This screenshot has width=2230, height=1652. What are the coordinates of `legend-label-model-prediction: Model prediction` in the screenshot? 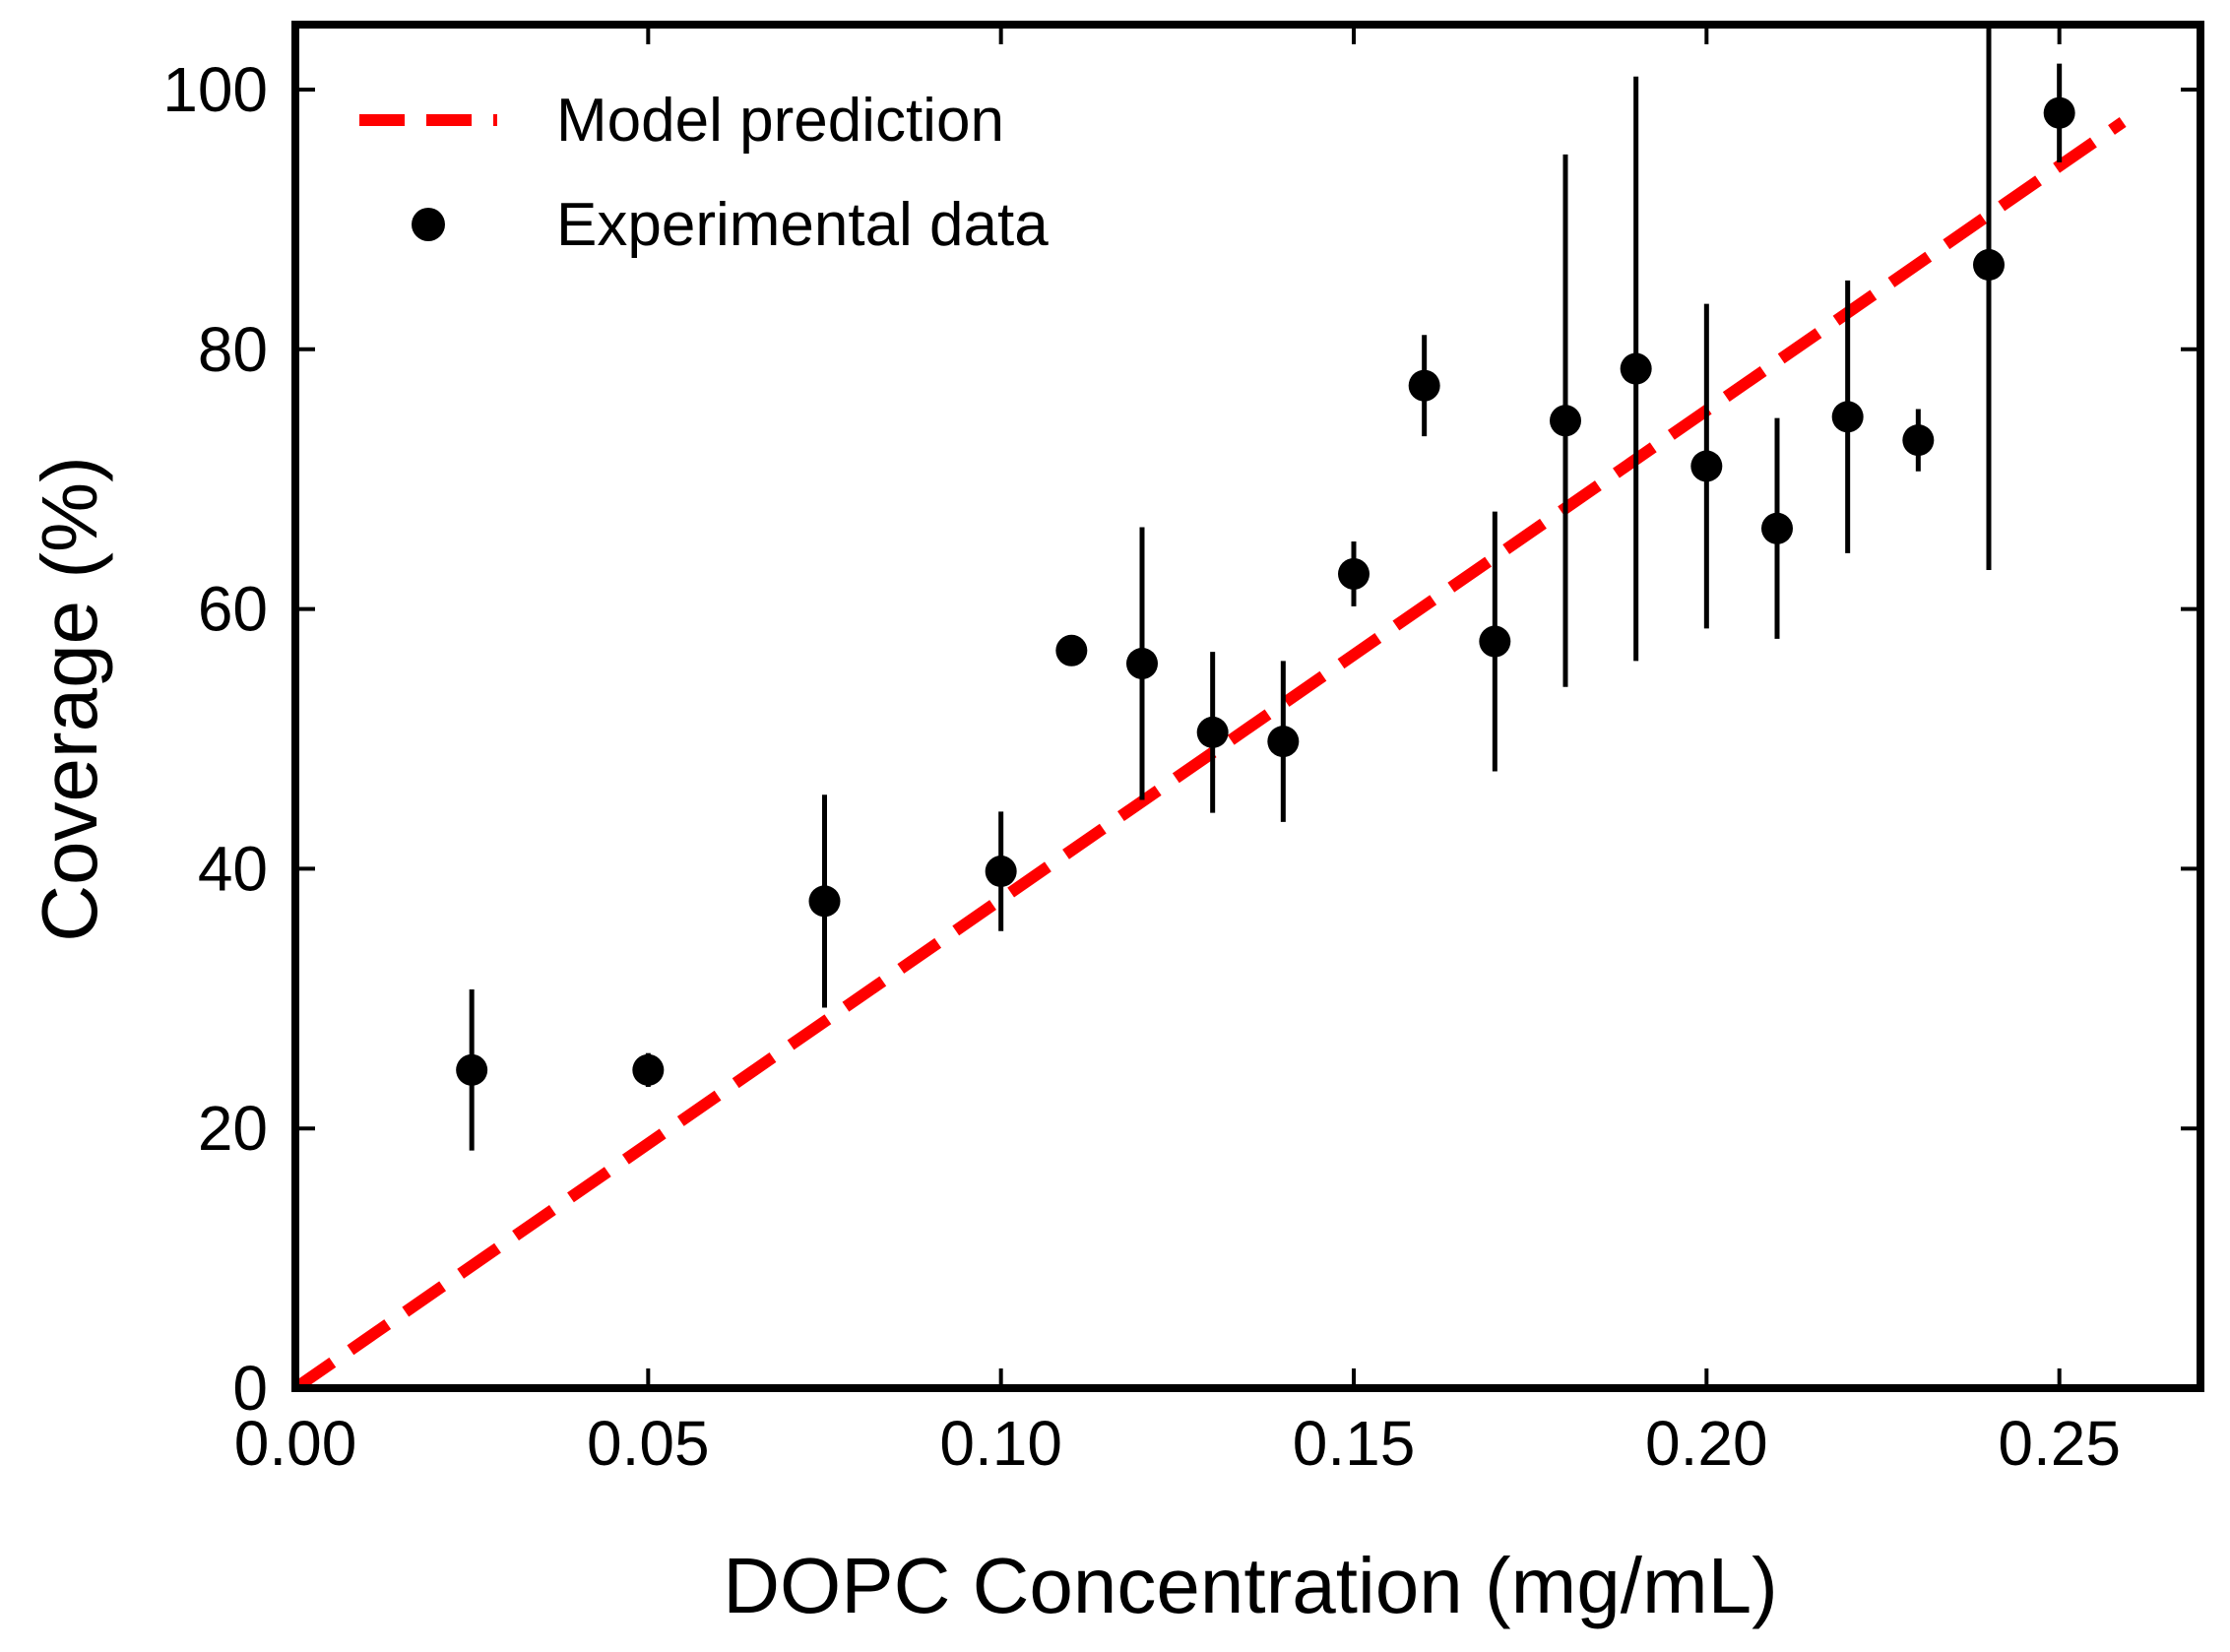 It's located at (780, 121).